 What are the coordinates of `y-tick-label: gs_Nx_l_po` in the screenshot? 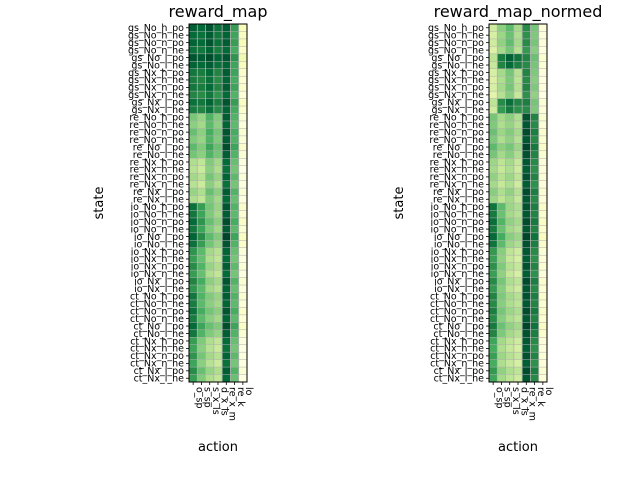 It's located at (158, 103).